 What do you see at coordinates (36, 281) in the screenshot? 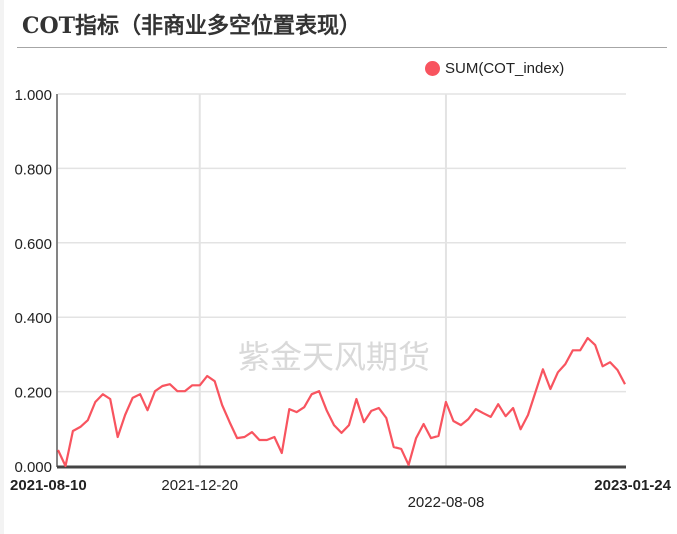
I see `y-axis: 0.000 0.200 0.400 0.600 0.800 1.000` at bounding box center [36, 281].